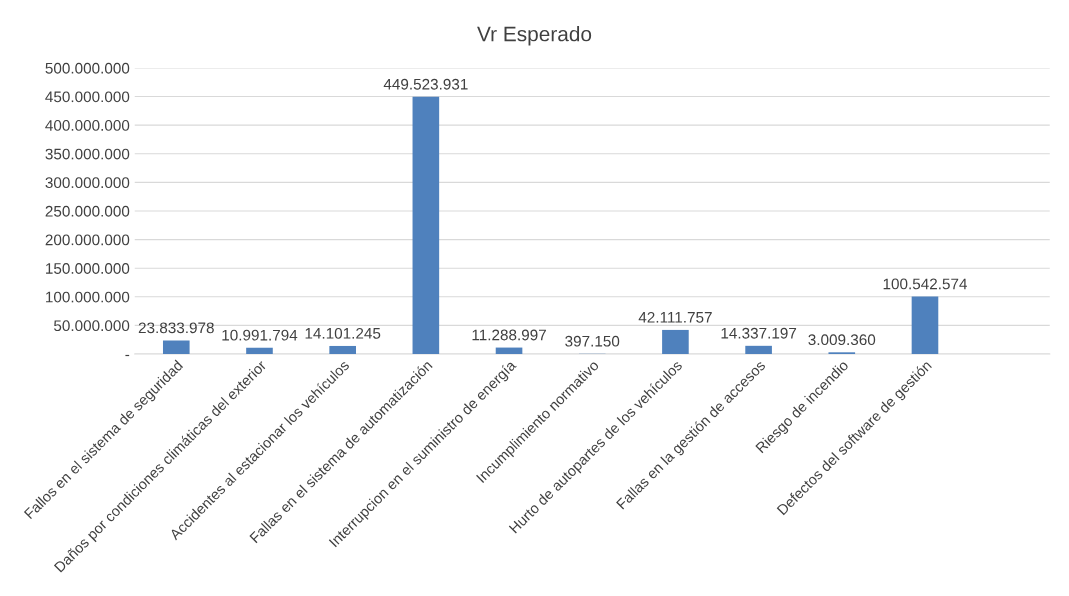  Describe the element at coordinates (509, 335) in the screenshot. I see `data-label: 11.288.997` at that location.